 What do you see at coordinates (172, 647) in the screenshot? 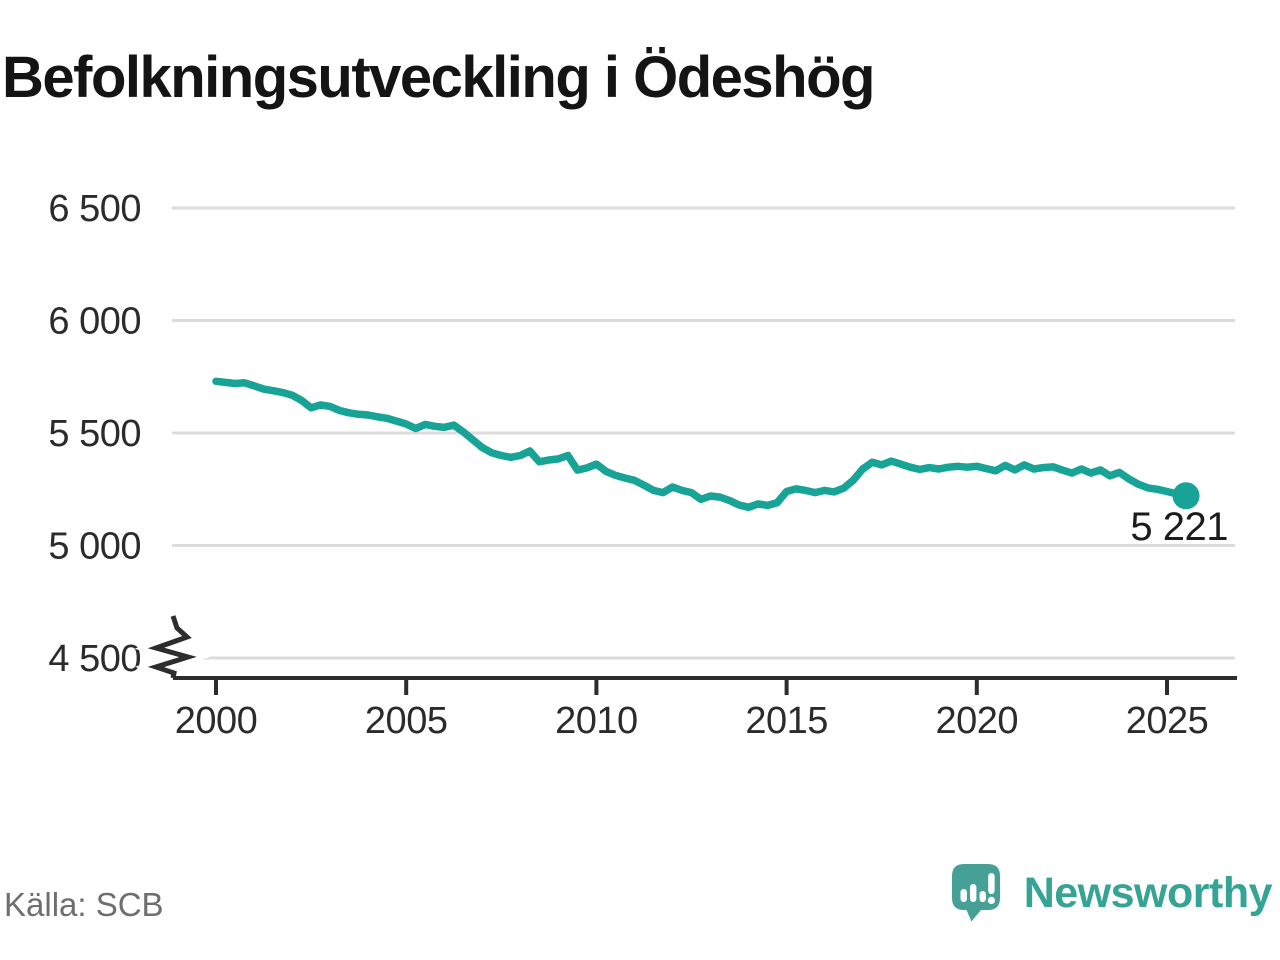
I see `axis-break-icon` at bounding box center [172, 647].